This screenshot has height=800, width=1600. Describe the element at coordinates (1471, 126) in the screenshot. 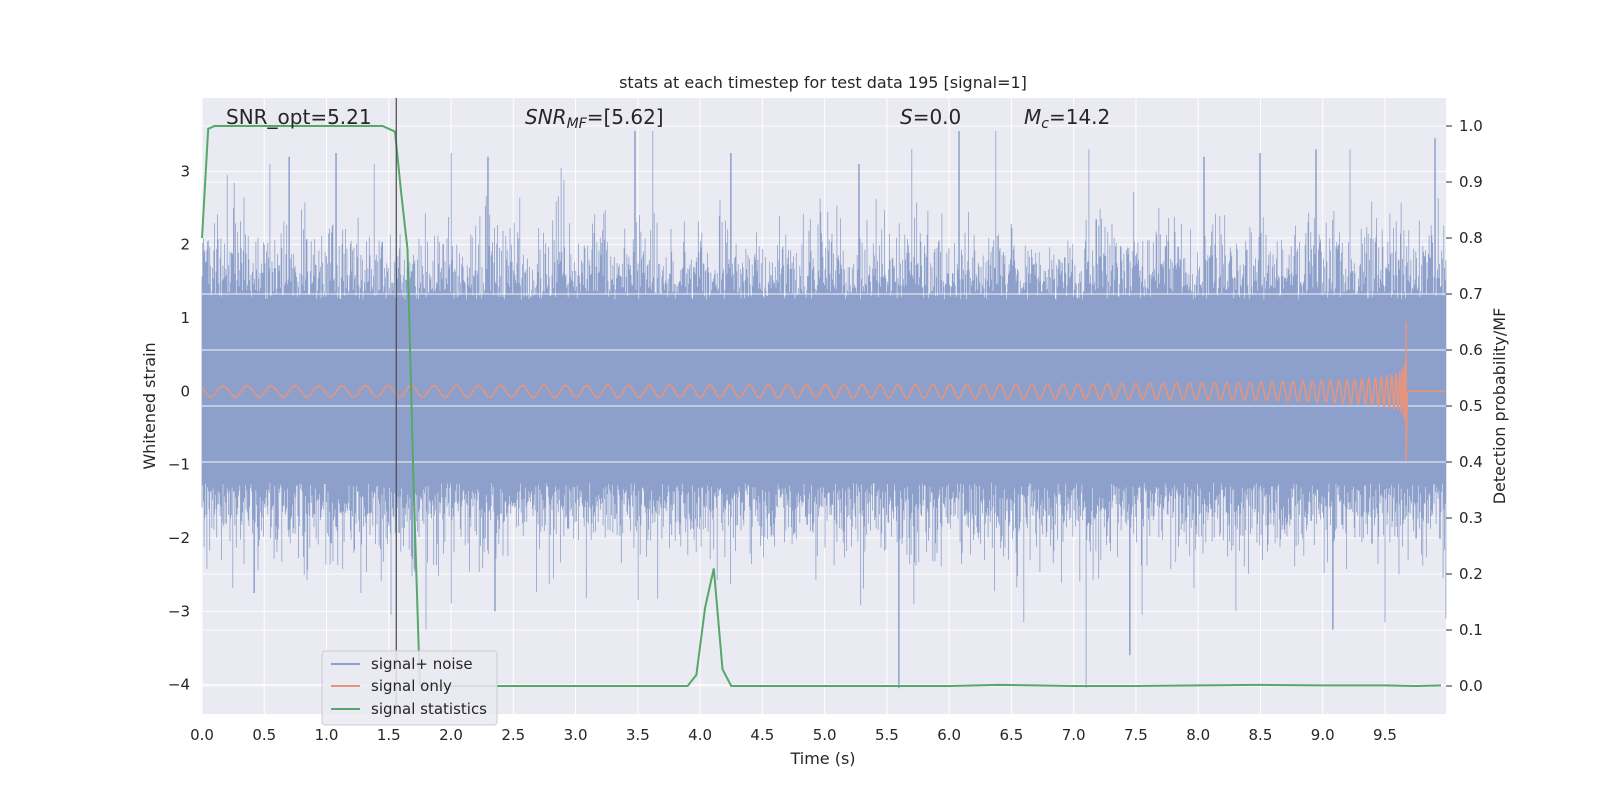

I see `y-right-tick-label: 1.0` at that location.